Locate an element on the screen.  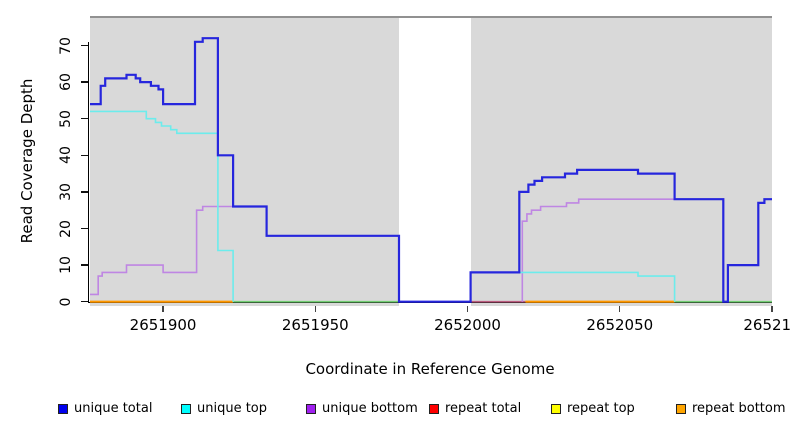
y-tick-label-60: 60 is located at coordinates (66, 82).